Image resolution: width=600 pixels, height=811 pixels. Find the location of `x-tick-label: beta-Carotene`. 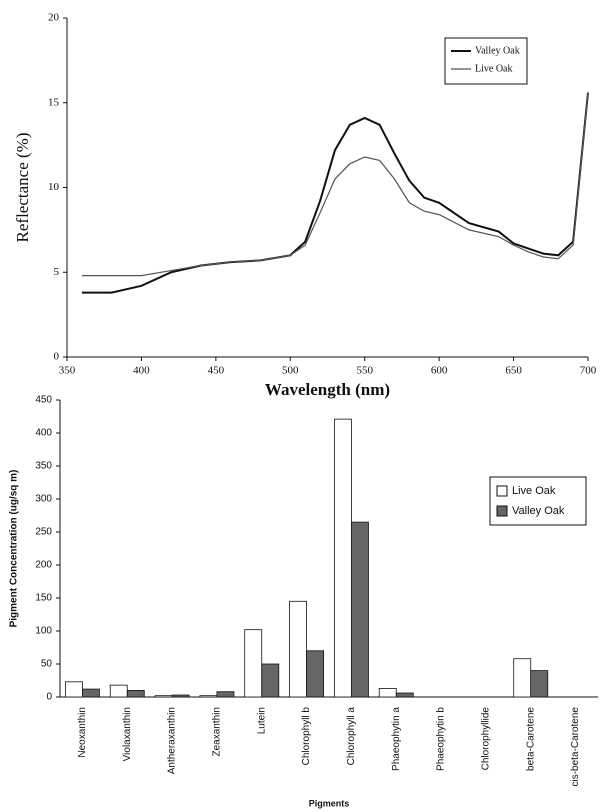

x-tick-label: beta-Carotene is located at coordinates (530, 739).